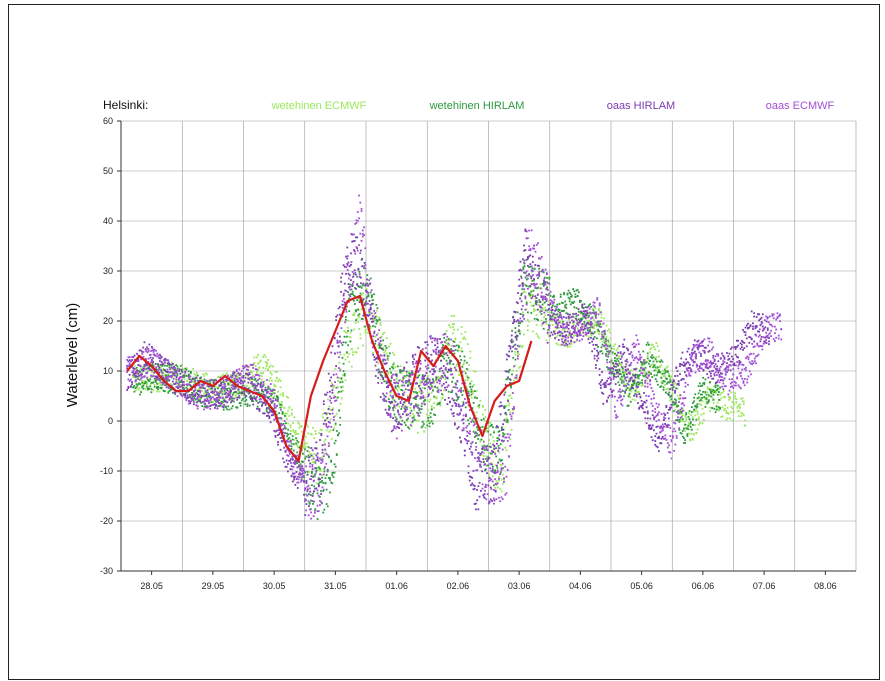 Image resolution: width=885 pixels, height=681 pixels. What do you see at coordinates (106, 521) in the screenshot?
I see `y-tick-label: -20` at bounding box center [106, 521].